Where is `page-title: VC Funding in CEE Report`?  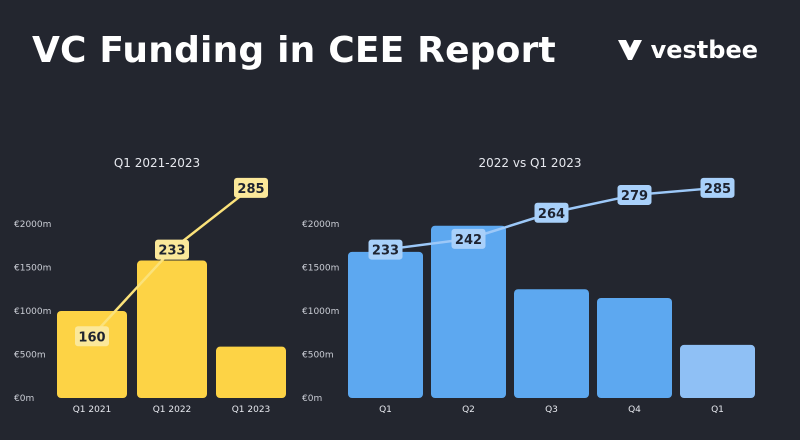
page-title: VC Funding in CEE Report is located at coordinates (294, 50).